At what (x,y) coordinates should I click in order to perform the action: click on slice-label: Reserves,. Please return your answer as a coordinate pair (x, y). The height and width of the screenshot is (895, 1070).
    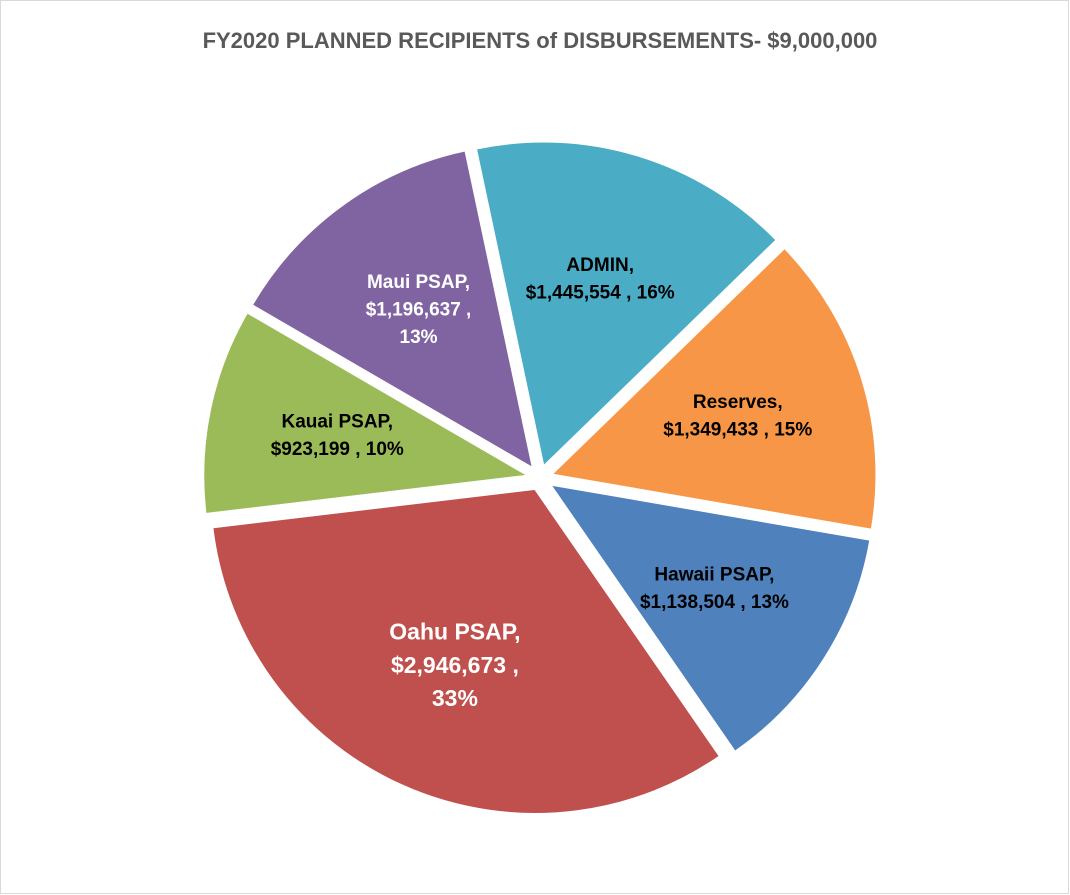
    Looking at the image, I should click on (738, 402).